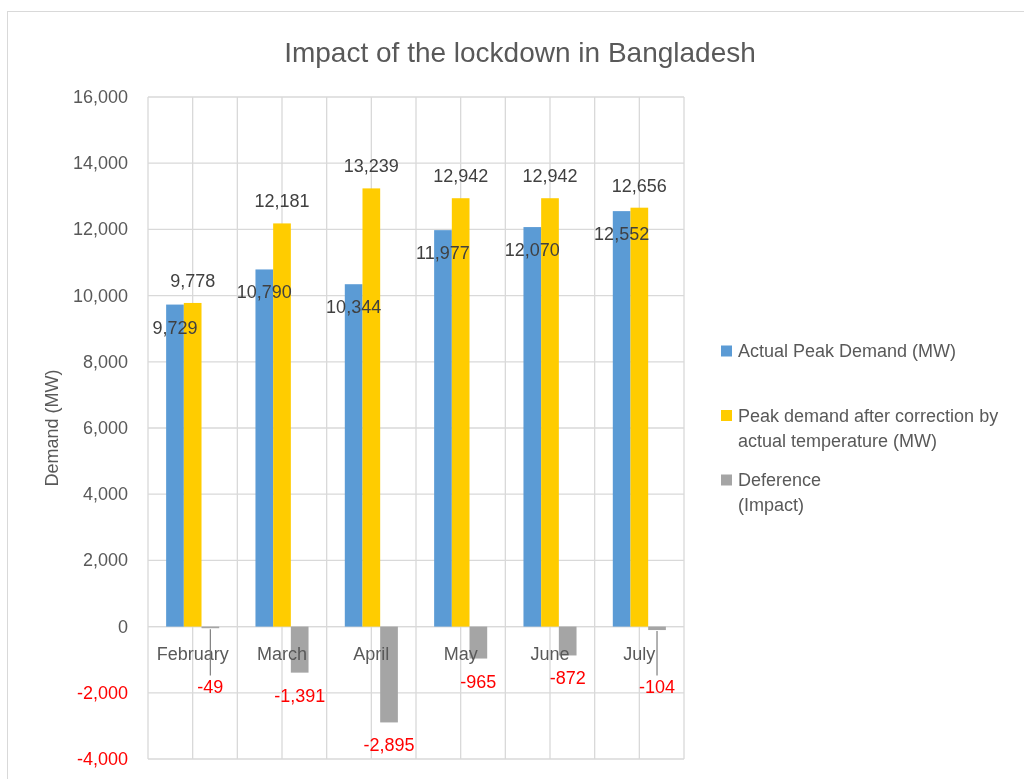 The height and width of the screenshot is (779, 1024). What do you see at coordinates (210, 686) in the screenshot?
I see `data-label: -49` at bounding box center [210, 686].